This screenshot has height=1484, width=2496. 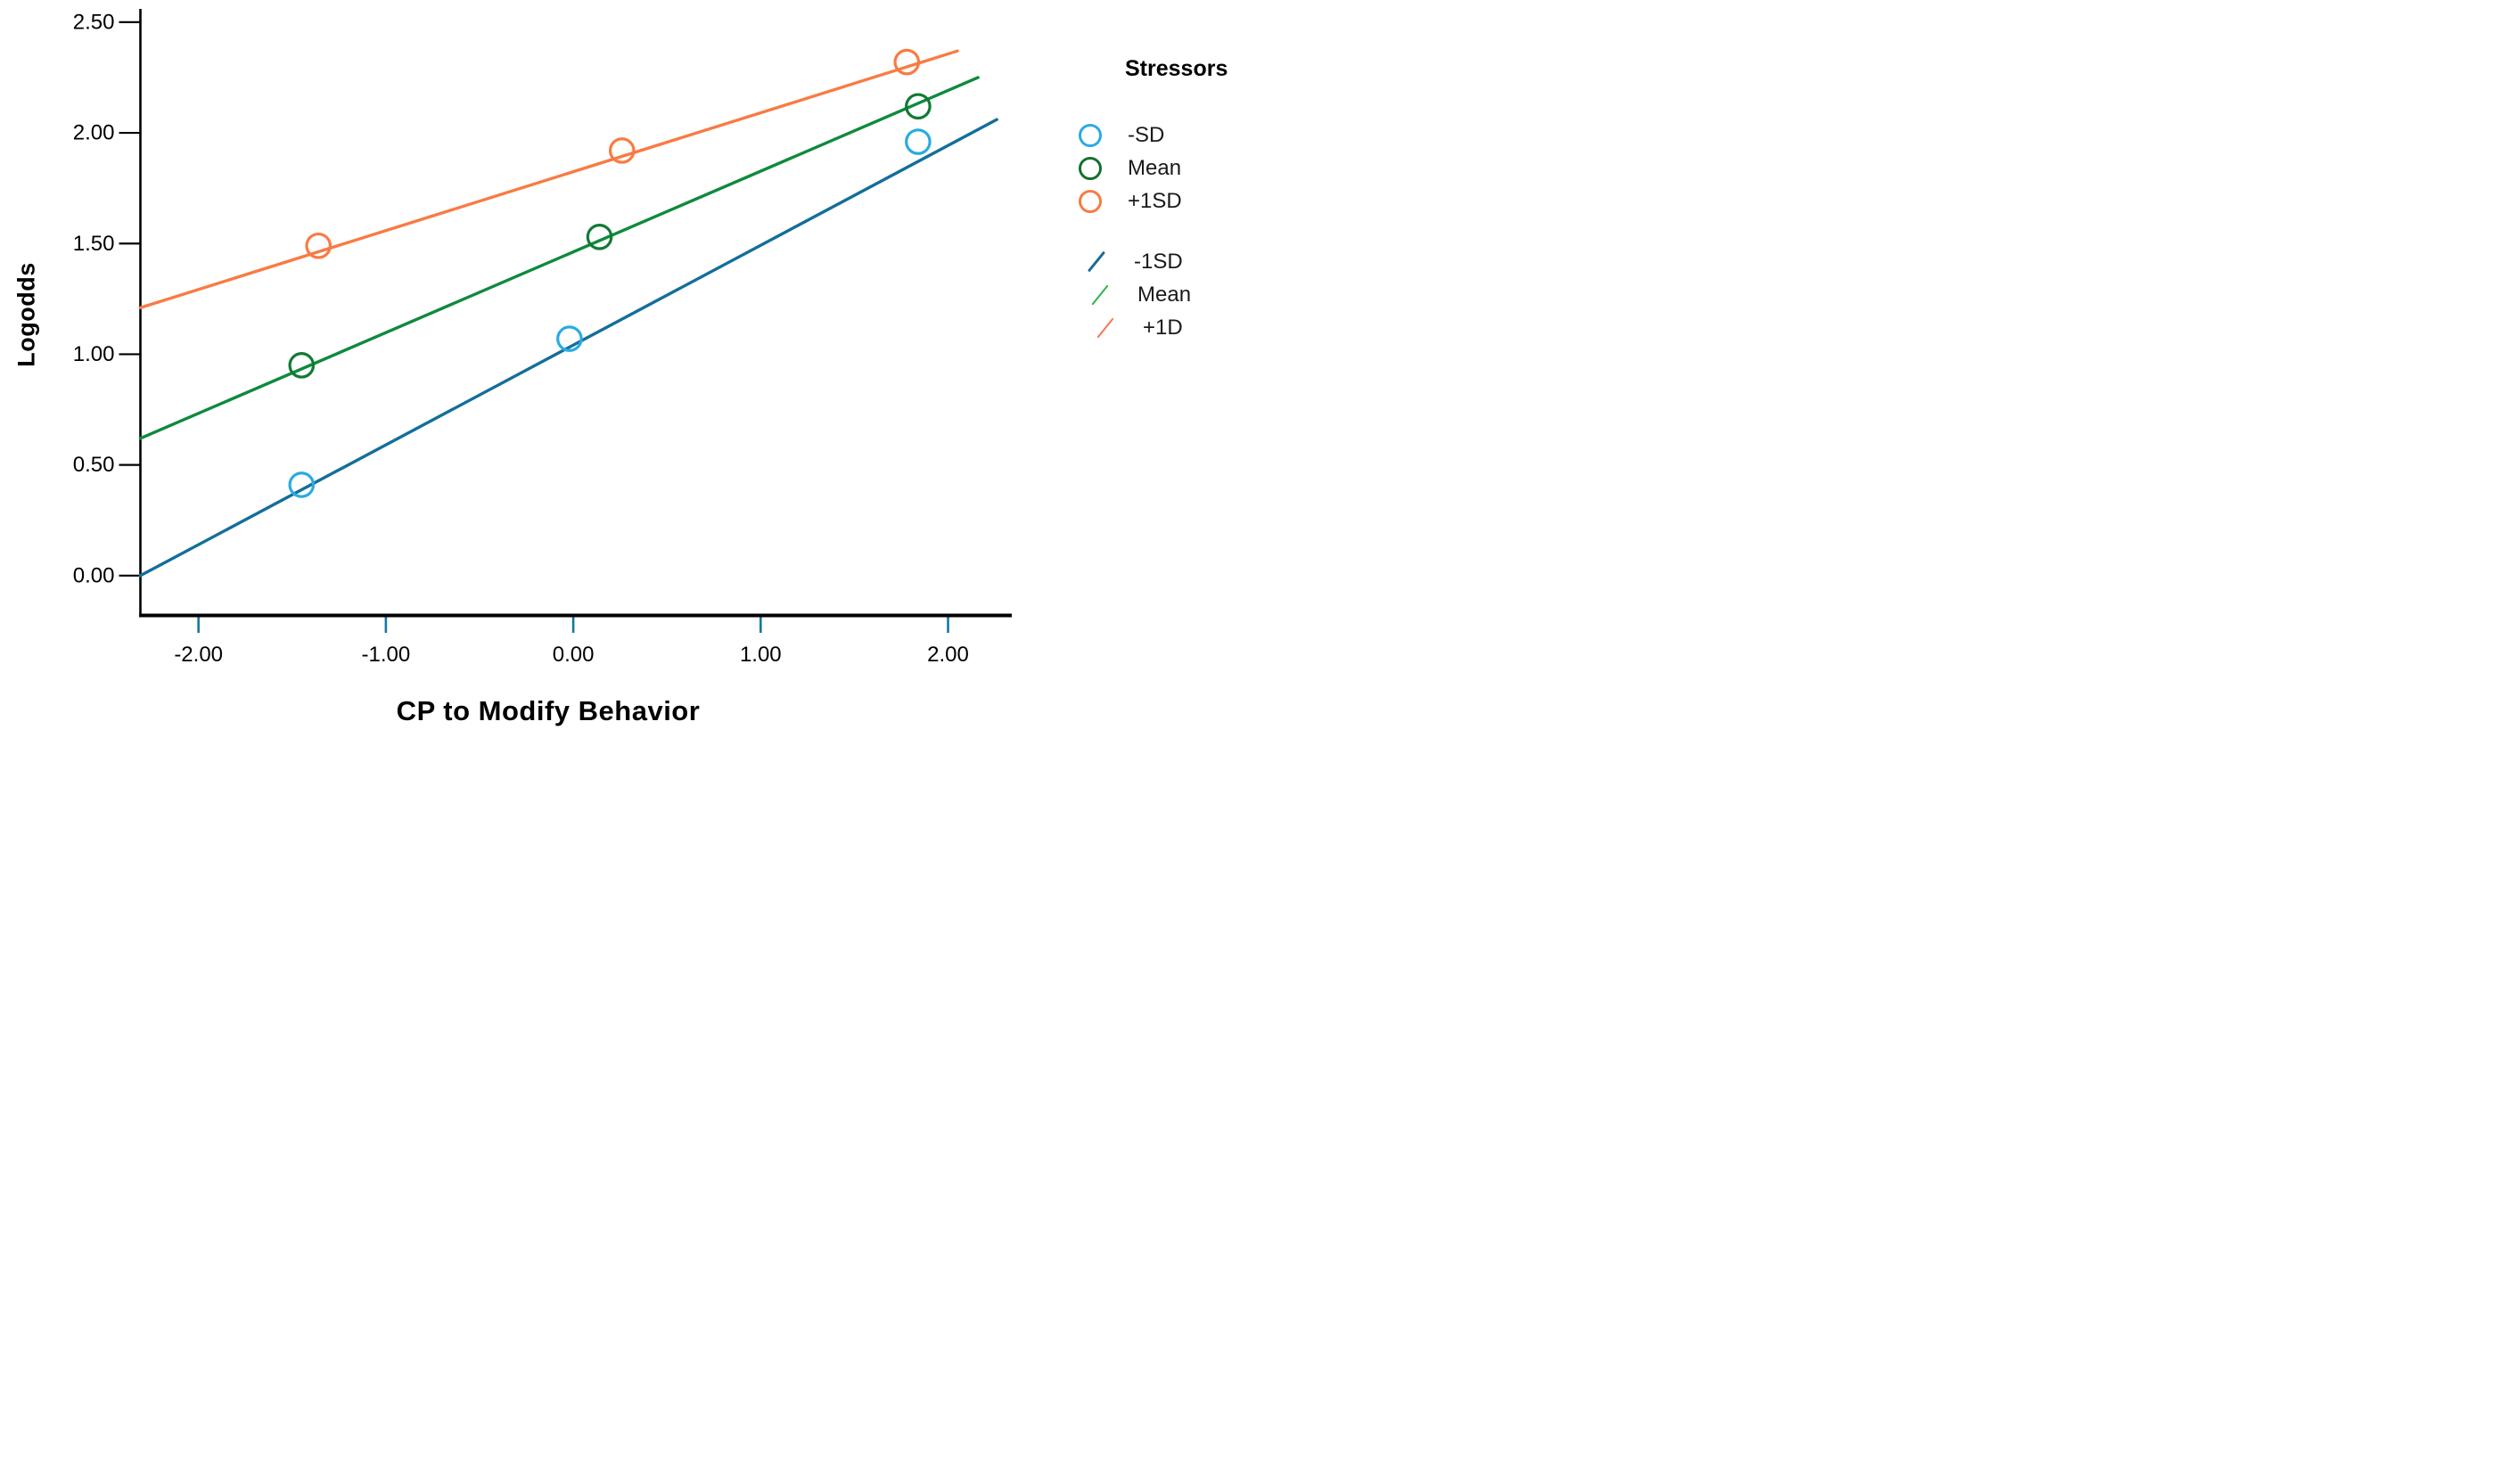 What do you see at coordinates (548, 710) in the screenshot?
I see `x-axis-title: CP to Modify Behavior` at bounding box center [548, 710].